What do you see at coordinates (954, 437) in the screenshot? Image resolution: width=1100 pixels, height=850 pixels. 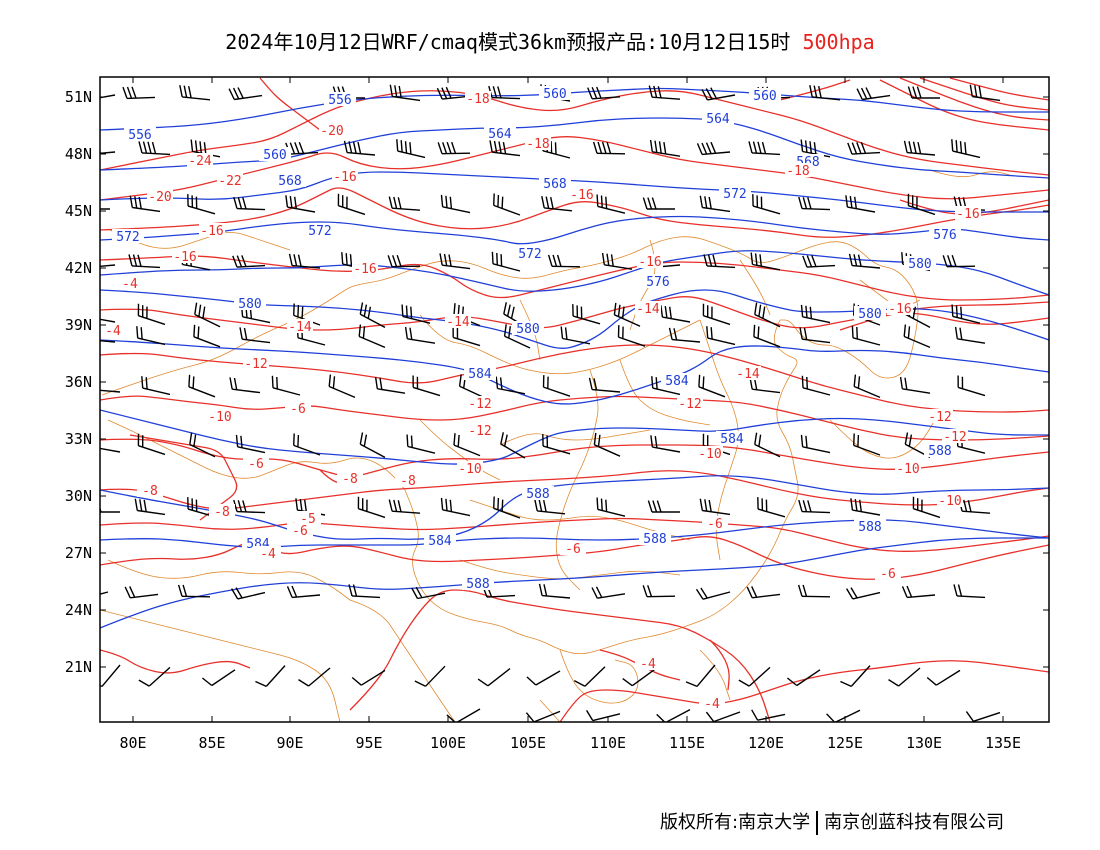 I see `temp-label: -12` at bounding box center [954, 437].